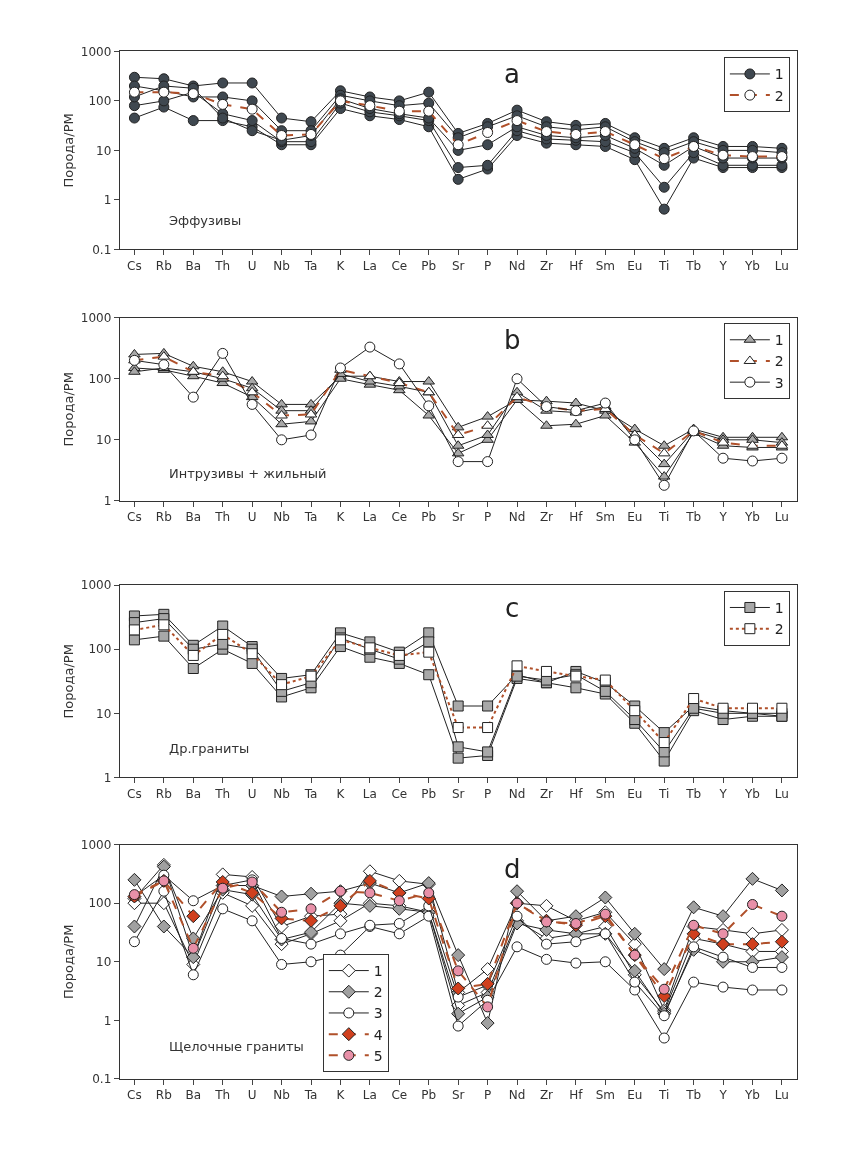 Image resolution: width=843 pixels, height=1152 pixels. Describe the element at coordinates (512, 869) in the screenshot. I see `chart-title: d` at that location.